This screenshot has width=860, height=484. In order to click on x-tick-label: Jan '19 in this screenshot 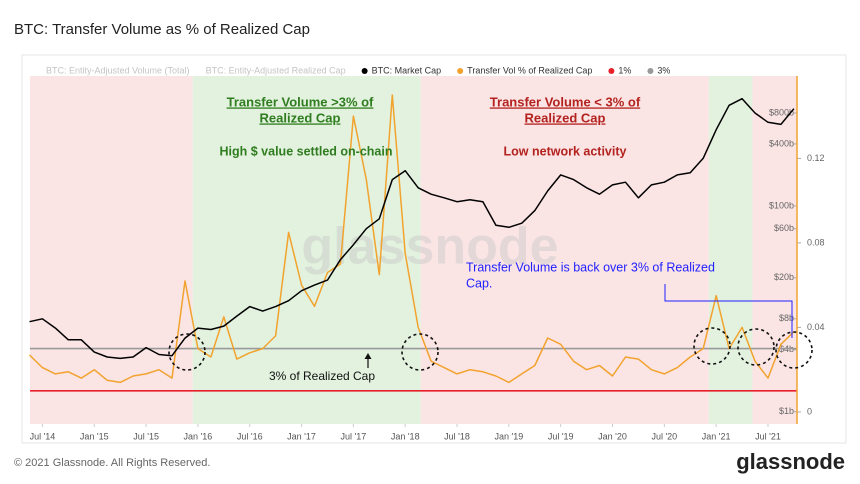, I will do `click(508, 436)`.